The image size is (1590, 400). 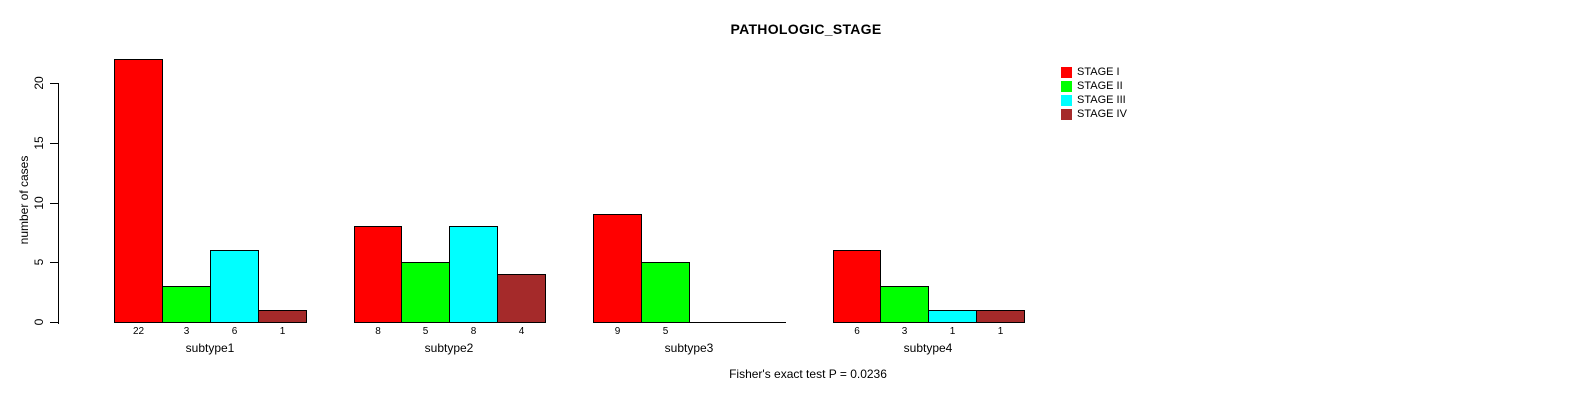 What do you see at coordinates (282, 316) in the screenshot?
I see `bar-stageiv-subtype1` at bounding box center [282, 316].